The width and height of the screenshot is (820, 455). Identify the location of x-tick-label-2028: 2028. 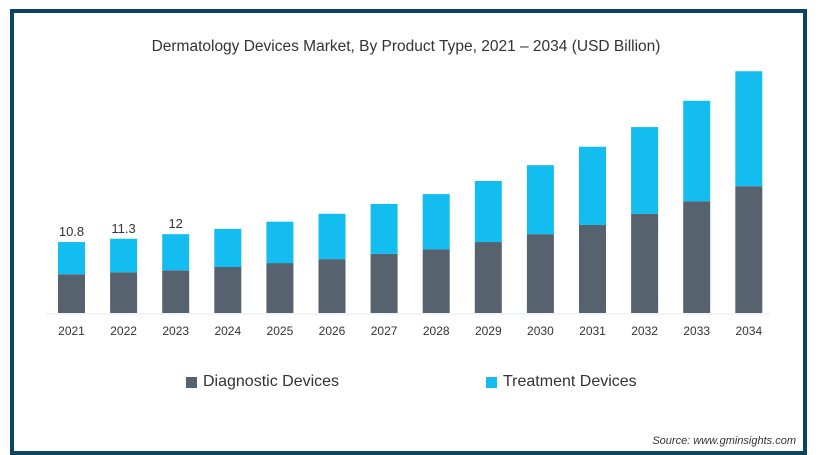
(436, 331).